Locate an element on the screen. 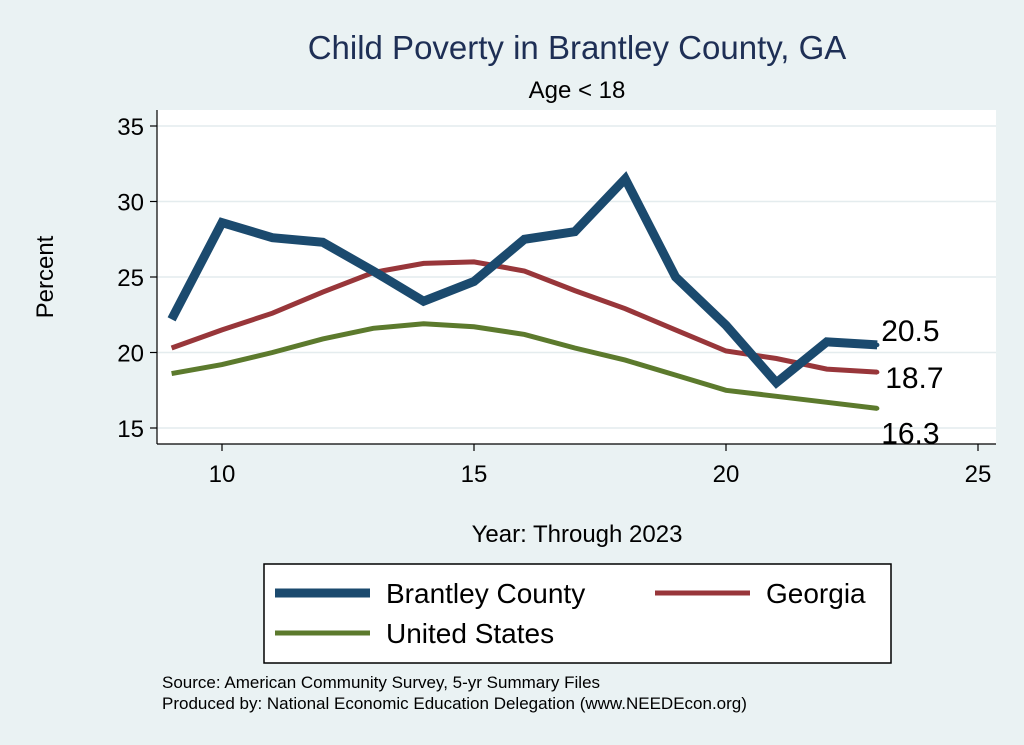  chart-subtitle: Age < 18 is located at coordinates (577, 90).